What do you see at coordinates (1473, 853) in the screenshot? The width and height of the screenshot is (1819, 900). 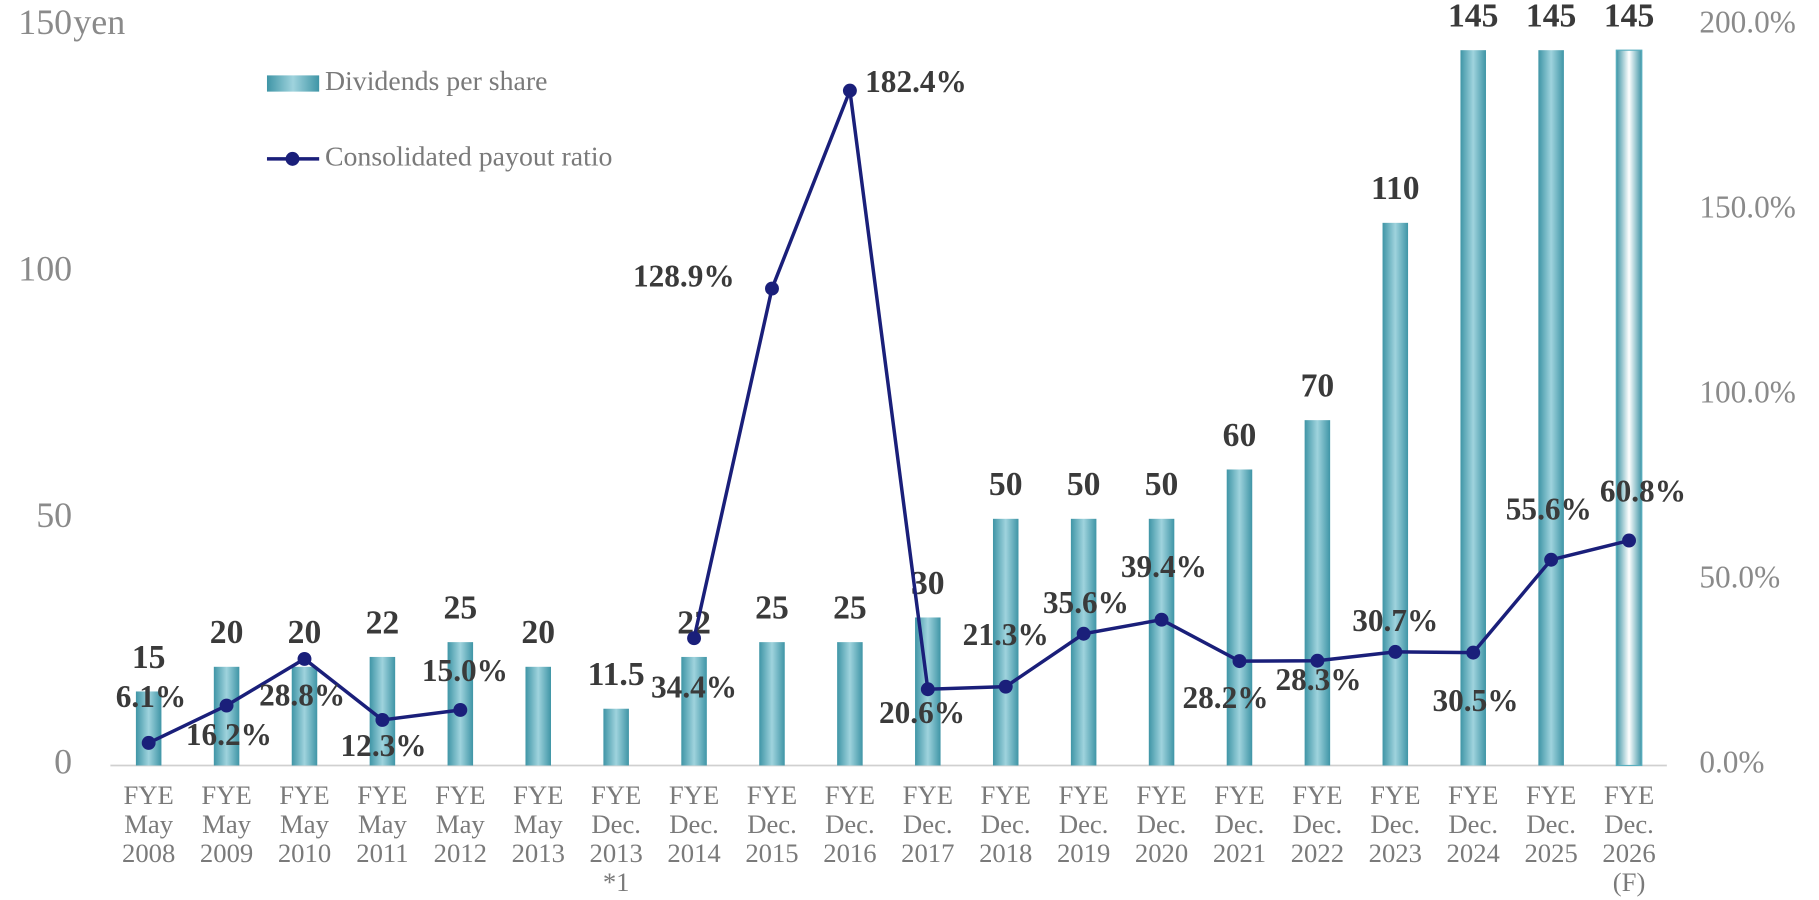 I see `x-tick-label: 2024` at bounding box center [1473, 853].